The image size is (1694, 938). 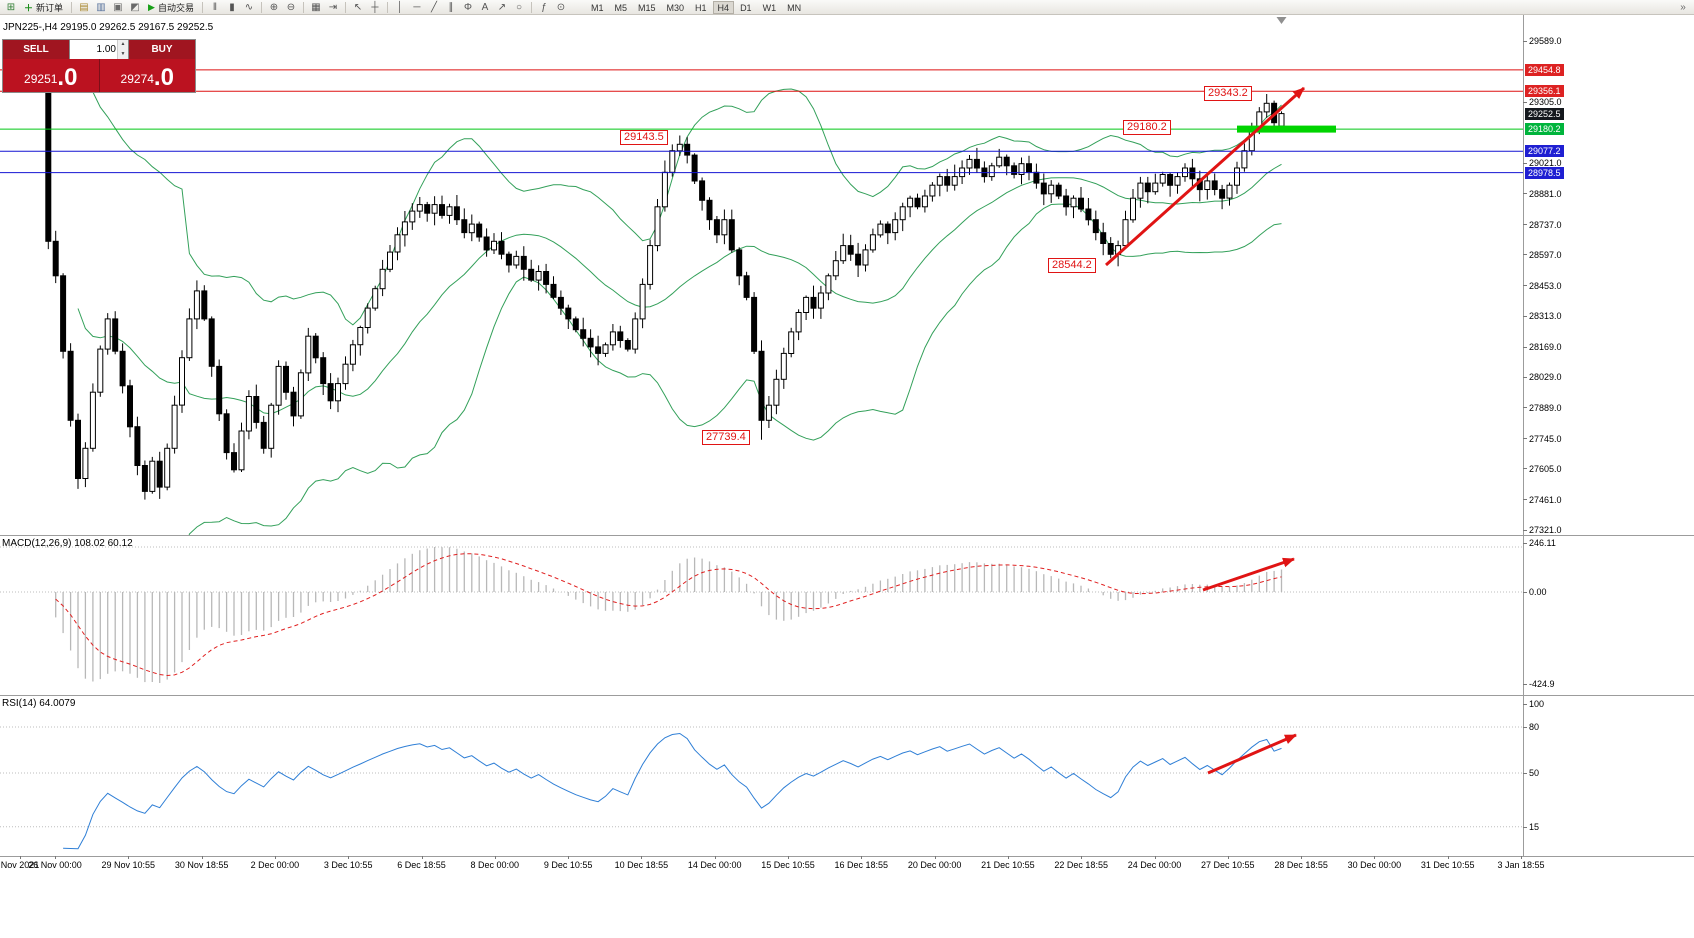 I want to click on indicator-scale-label: 100, so click(x=1537, y=704).